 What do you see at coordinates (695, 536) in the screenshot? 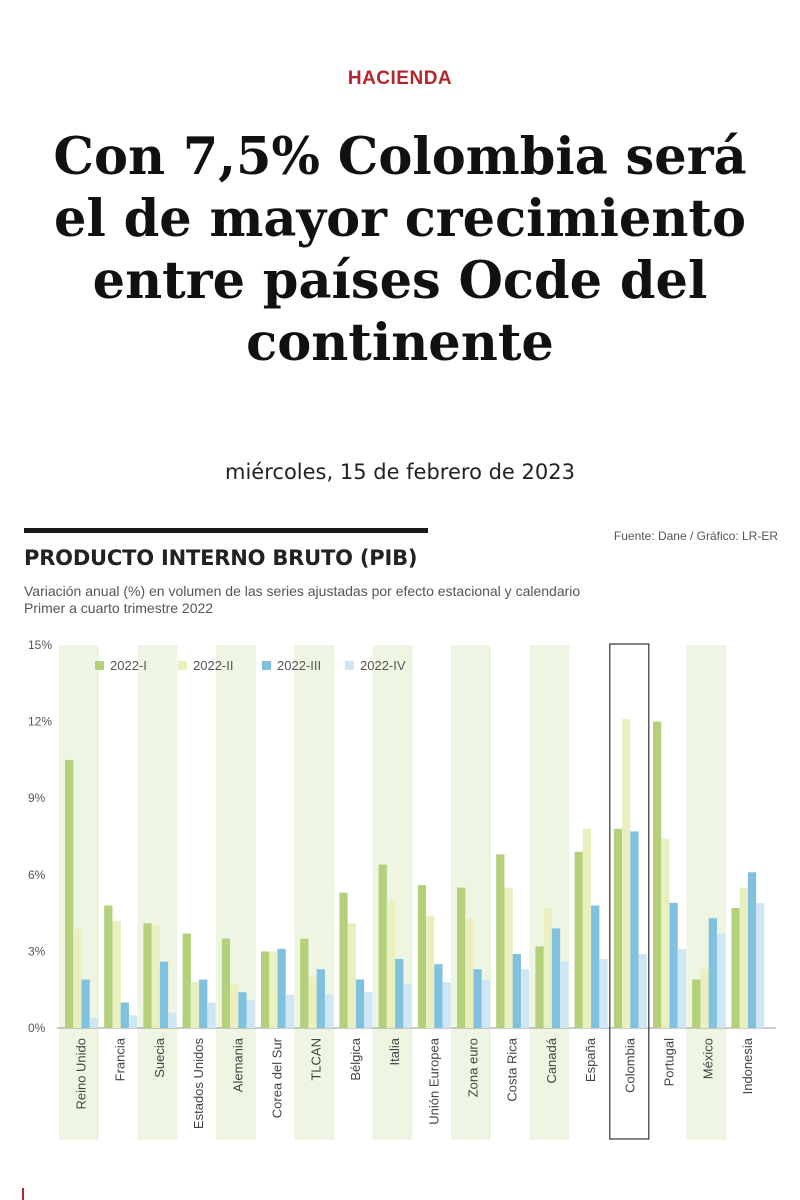
I see `chart-source: Fuente: Dane / Gráfico: LR-ER` at bounding box center [695, 536].